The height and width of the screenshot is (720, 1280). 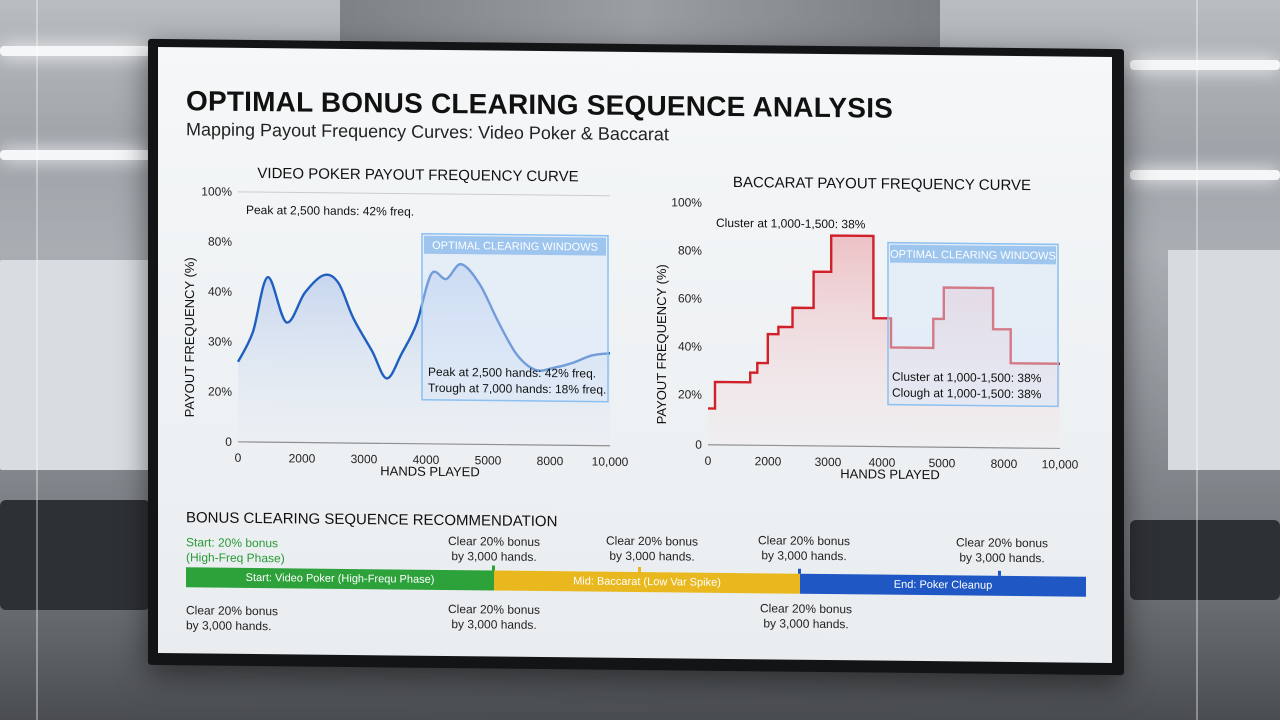 I want to click on timeline-segment-mid: Mid: Baccarat (Low Var Spike), so click(x=647, y=582).